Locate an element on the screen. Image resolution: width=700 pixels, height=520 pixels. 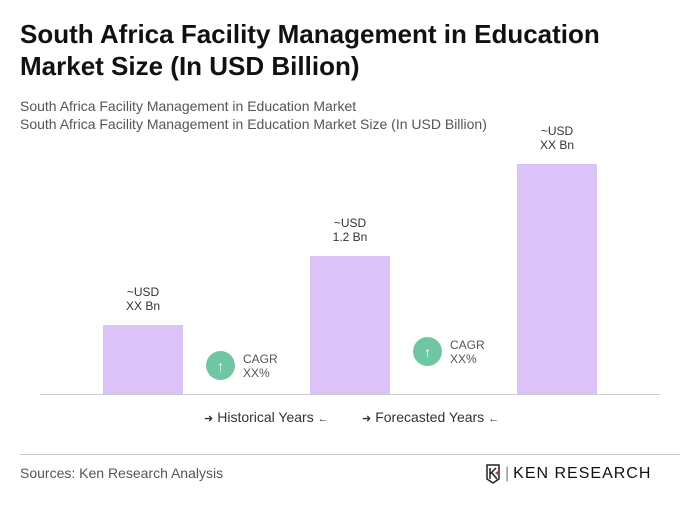
cagr-annotation-2: ↑ CAGR XX% is located at coordinates (449, 351).